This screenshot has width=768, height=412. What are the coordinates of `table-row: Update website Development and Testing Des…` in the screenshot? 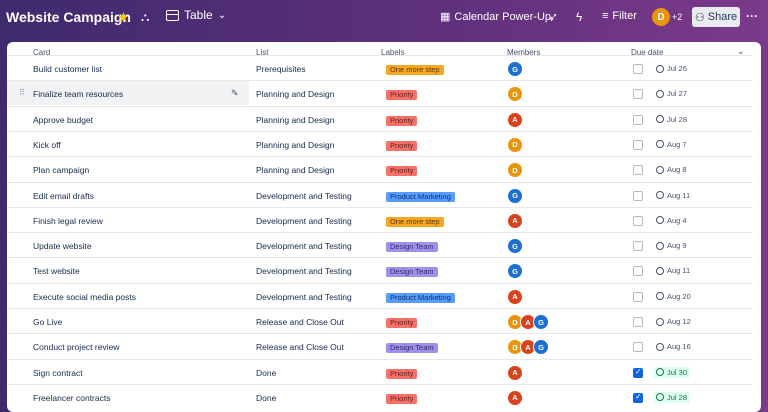 It's located at (380, 245).